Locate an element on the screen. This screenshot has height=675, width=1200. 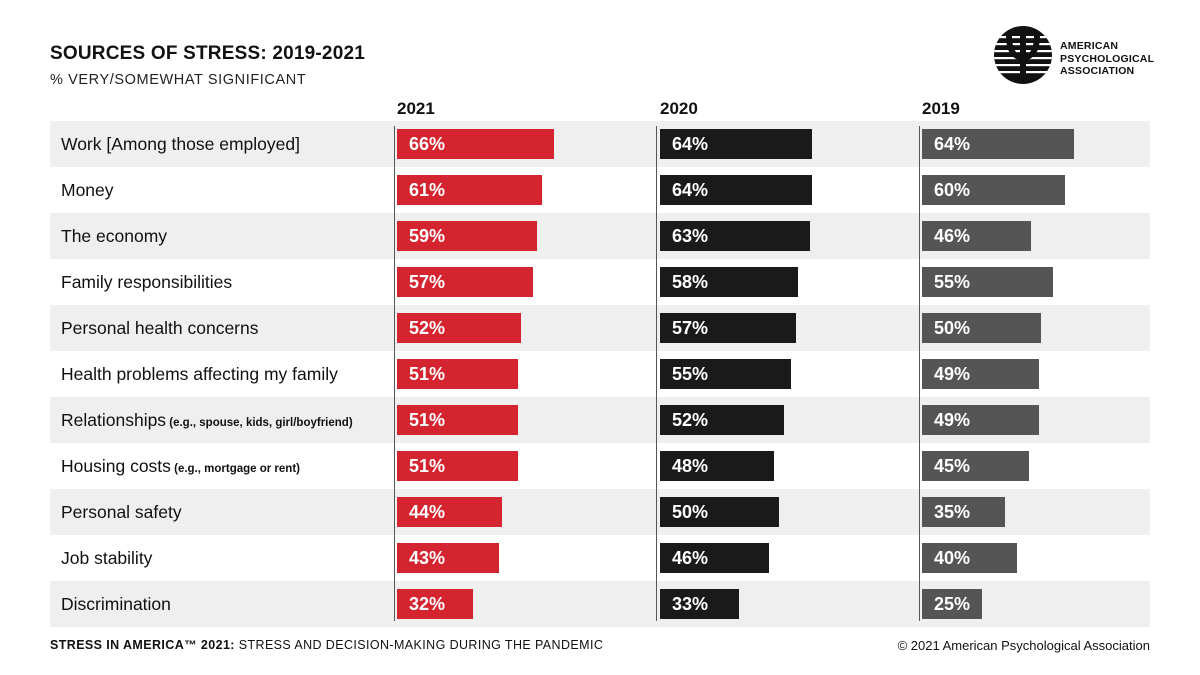
bar-value-label: 44% is located at coordinates (427, 512).